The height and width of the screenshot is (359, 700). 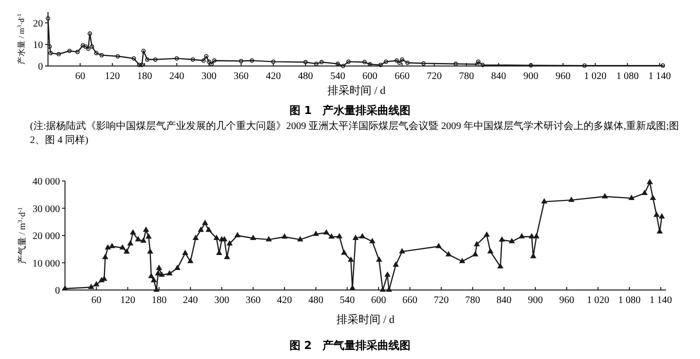 What do you see at coordinates (38, 45) in the screenshot?
I see `y-tick-label: 10` at bounding box center [38, 45].